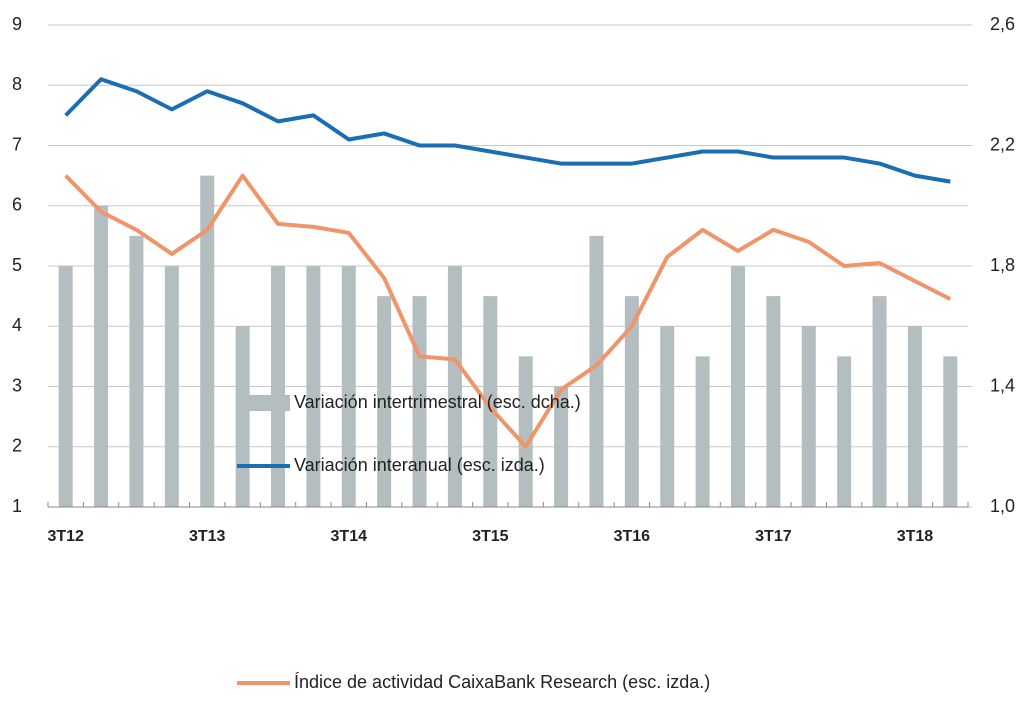  What do you see at coordinates (419, 465) in the screenshot?
I see `legend-label: Variación interanual (esc. izda.)` at bounding box center [419, 465].